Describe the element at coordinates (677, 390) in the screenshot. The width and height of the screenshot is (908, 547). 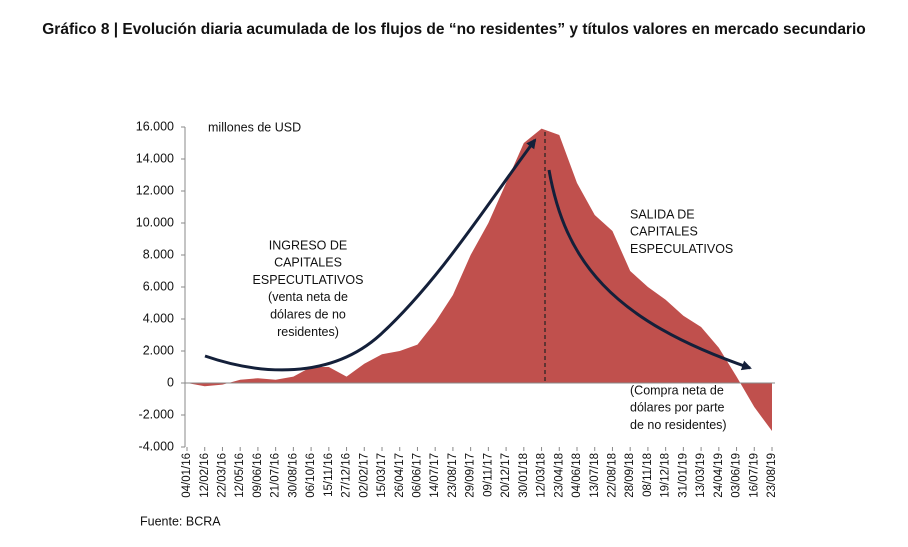
I see `annotation: (Compra neta de` at that location.